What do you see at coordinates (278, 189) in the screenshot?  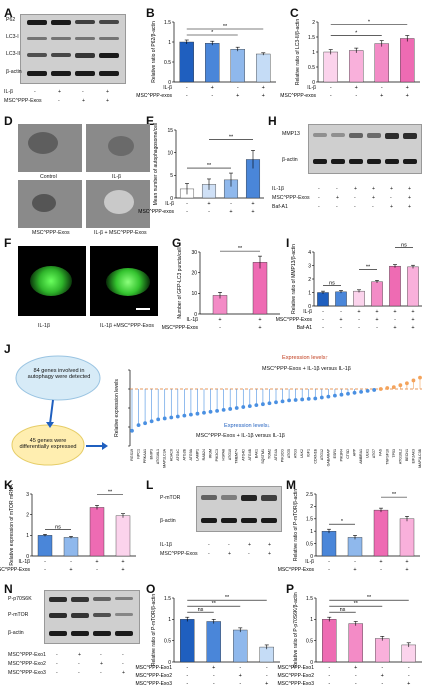 I see `blot-h-cond-label: IL-1β` at bounding box center [278, 189].